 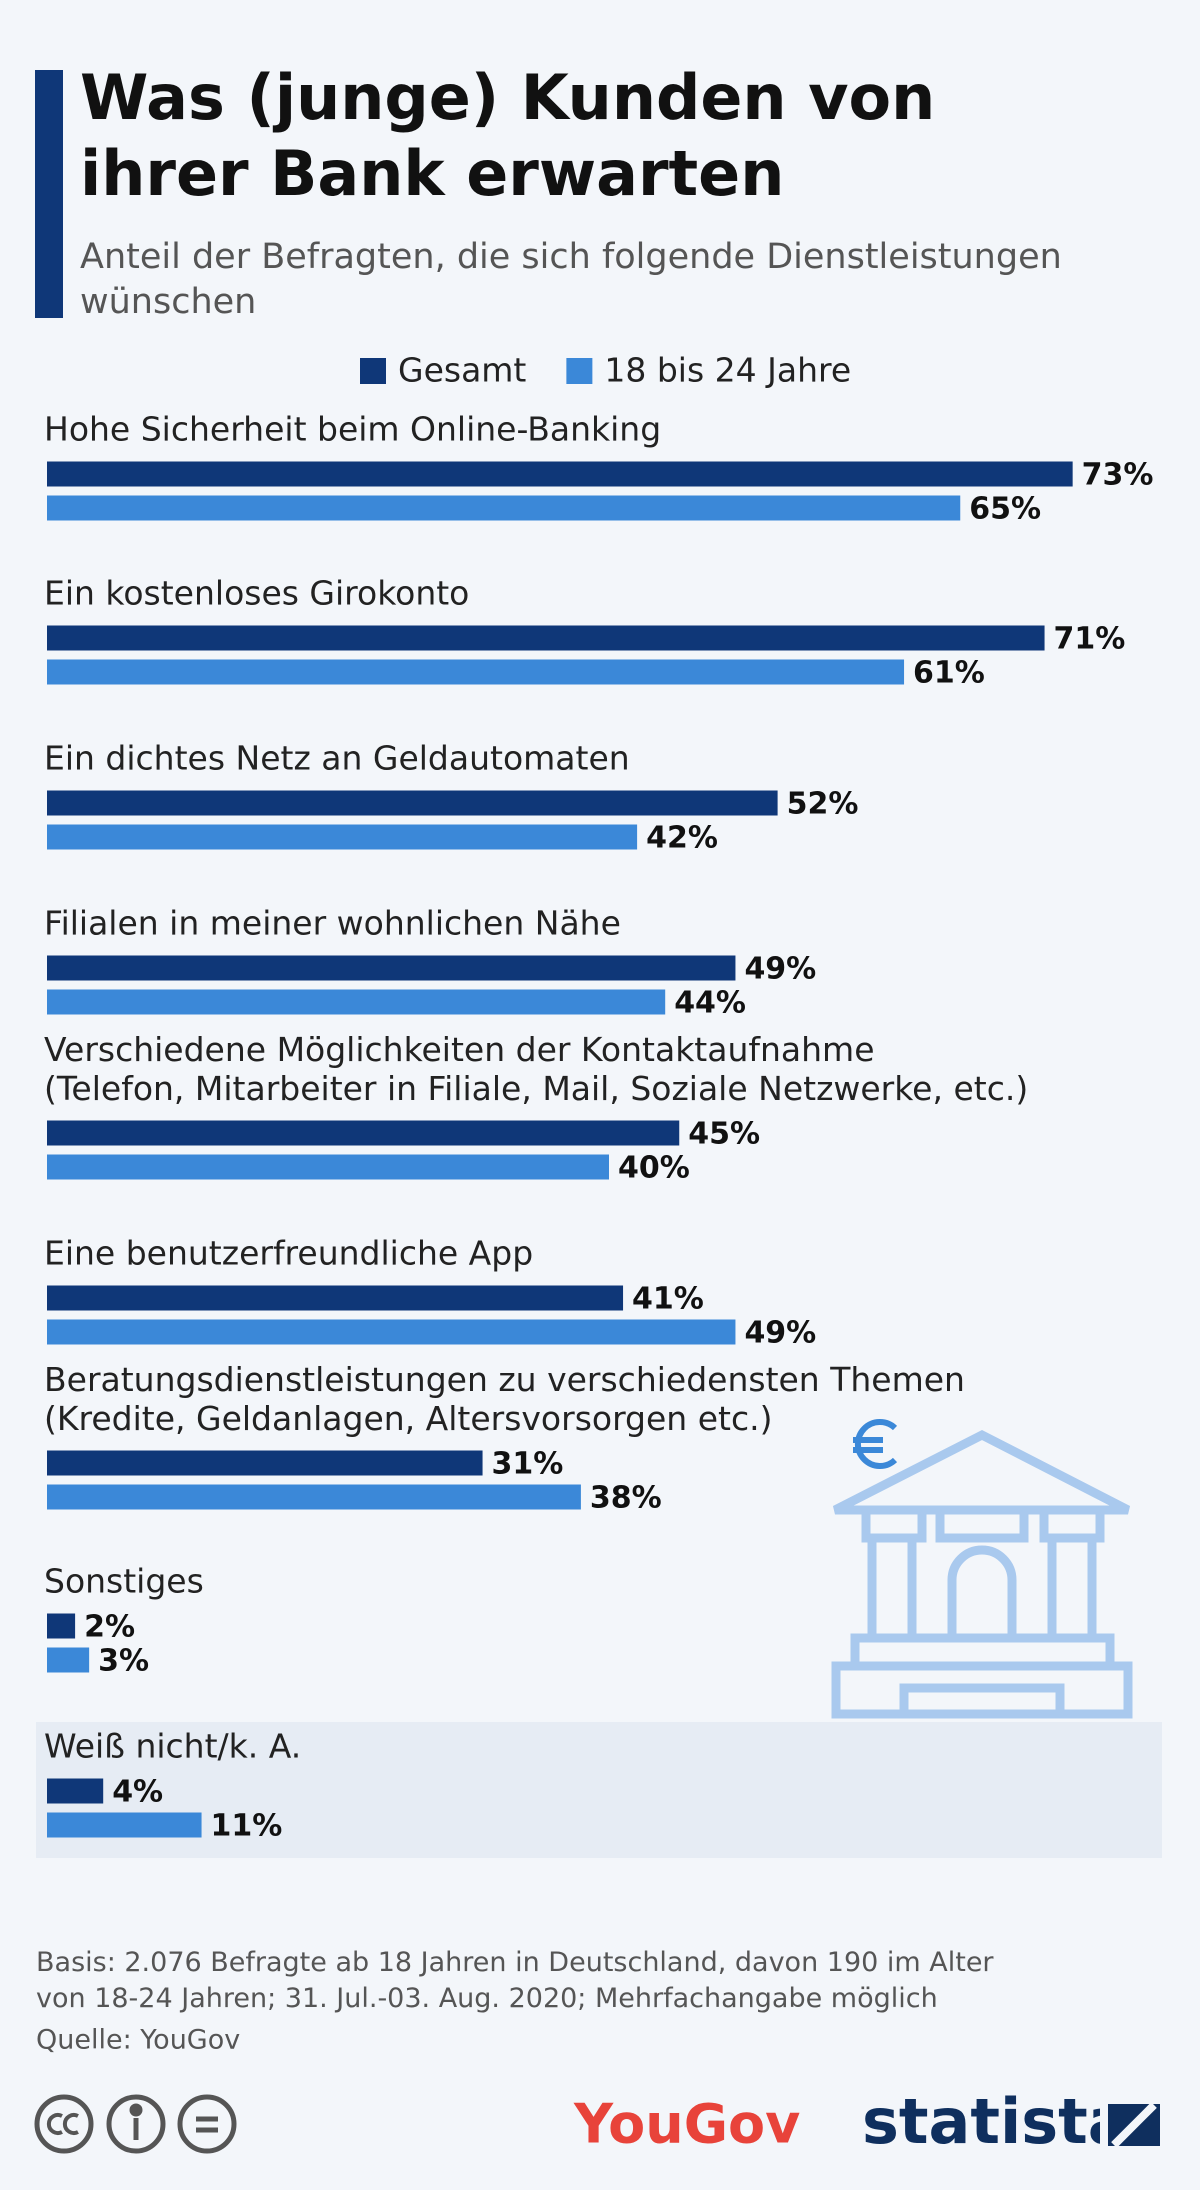 I want to click on brand-logo: statista, so click(x=996, y=2121).